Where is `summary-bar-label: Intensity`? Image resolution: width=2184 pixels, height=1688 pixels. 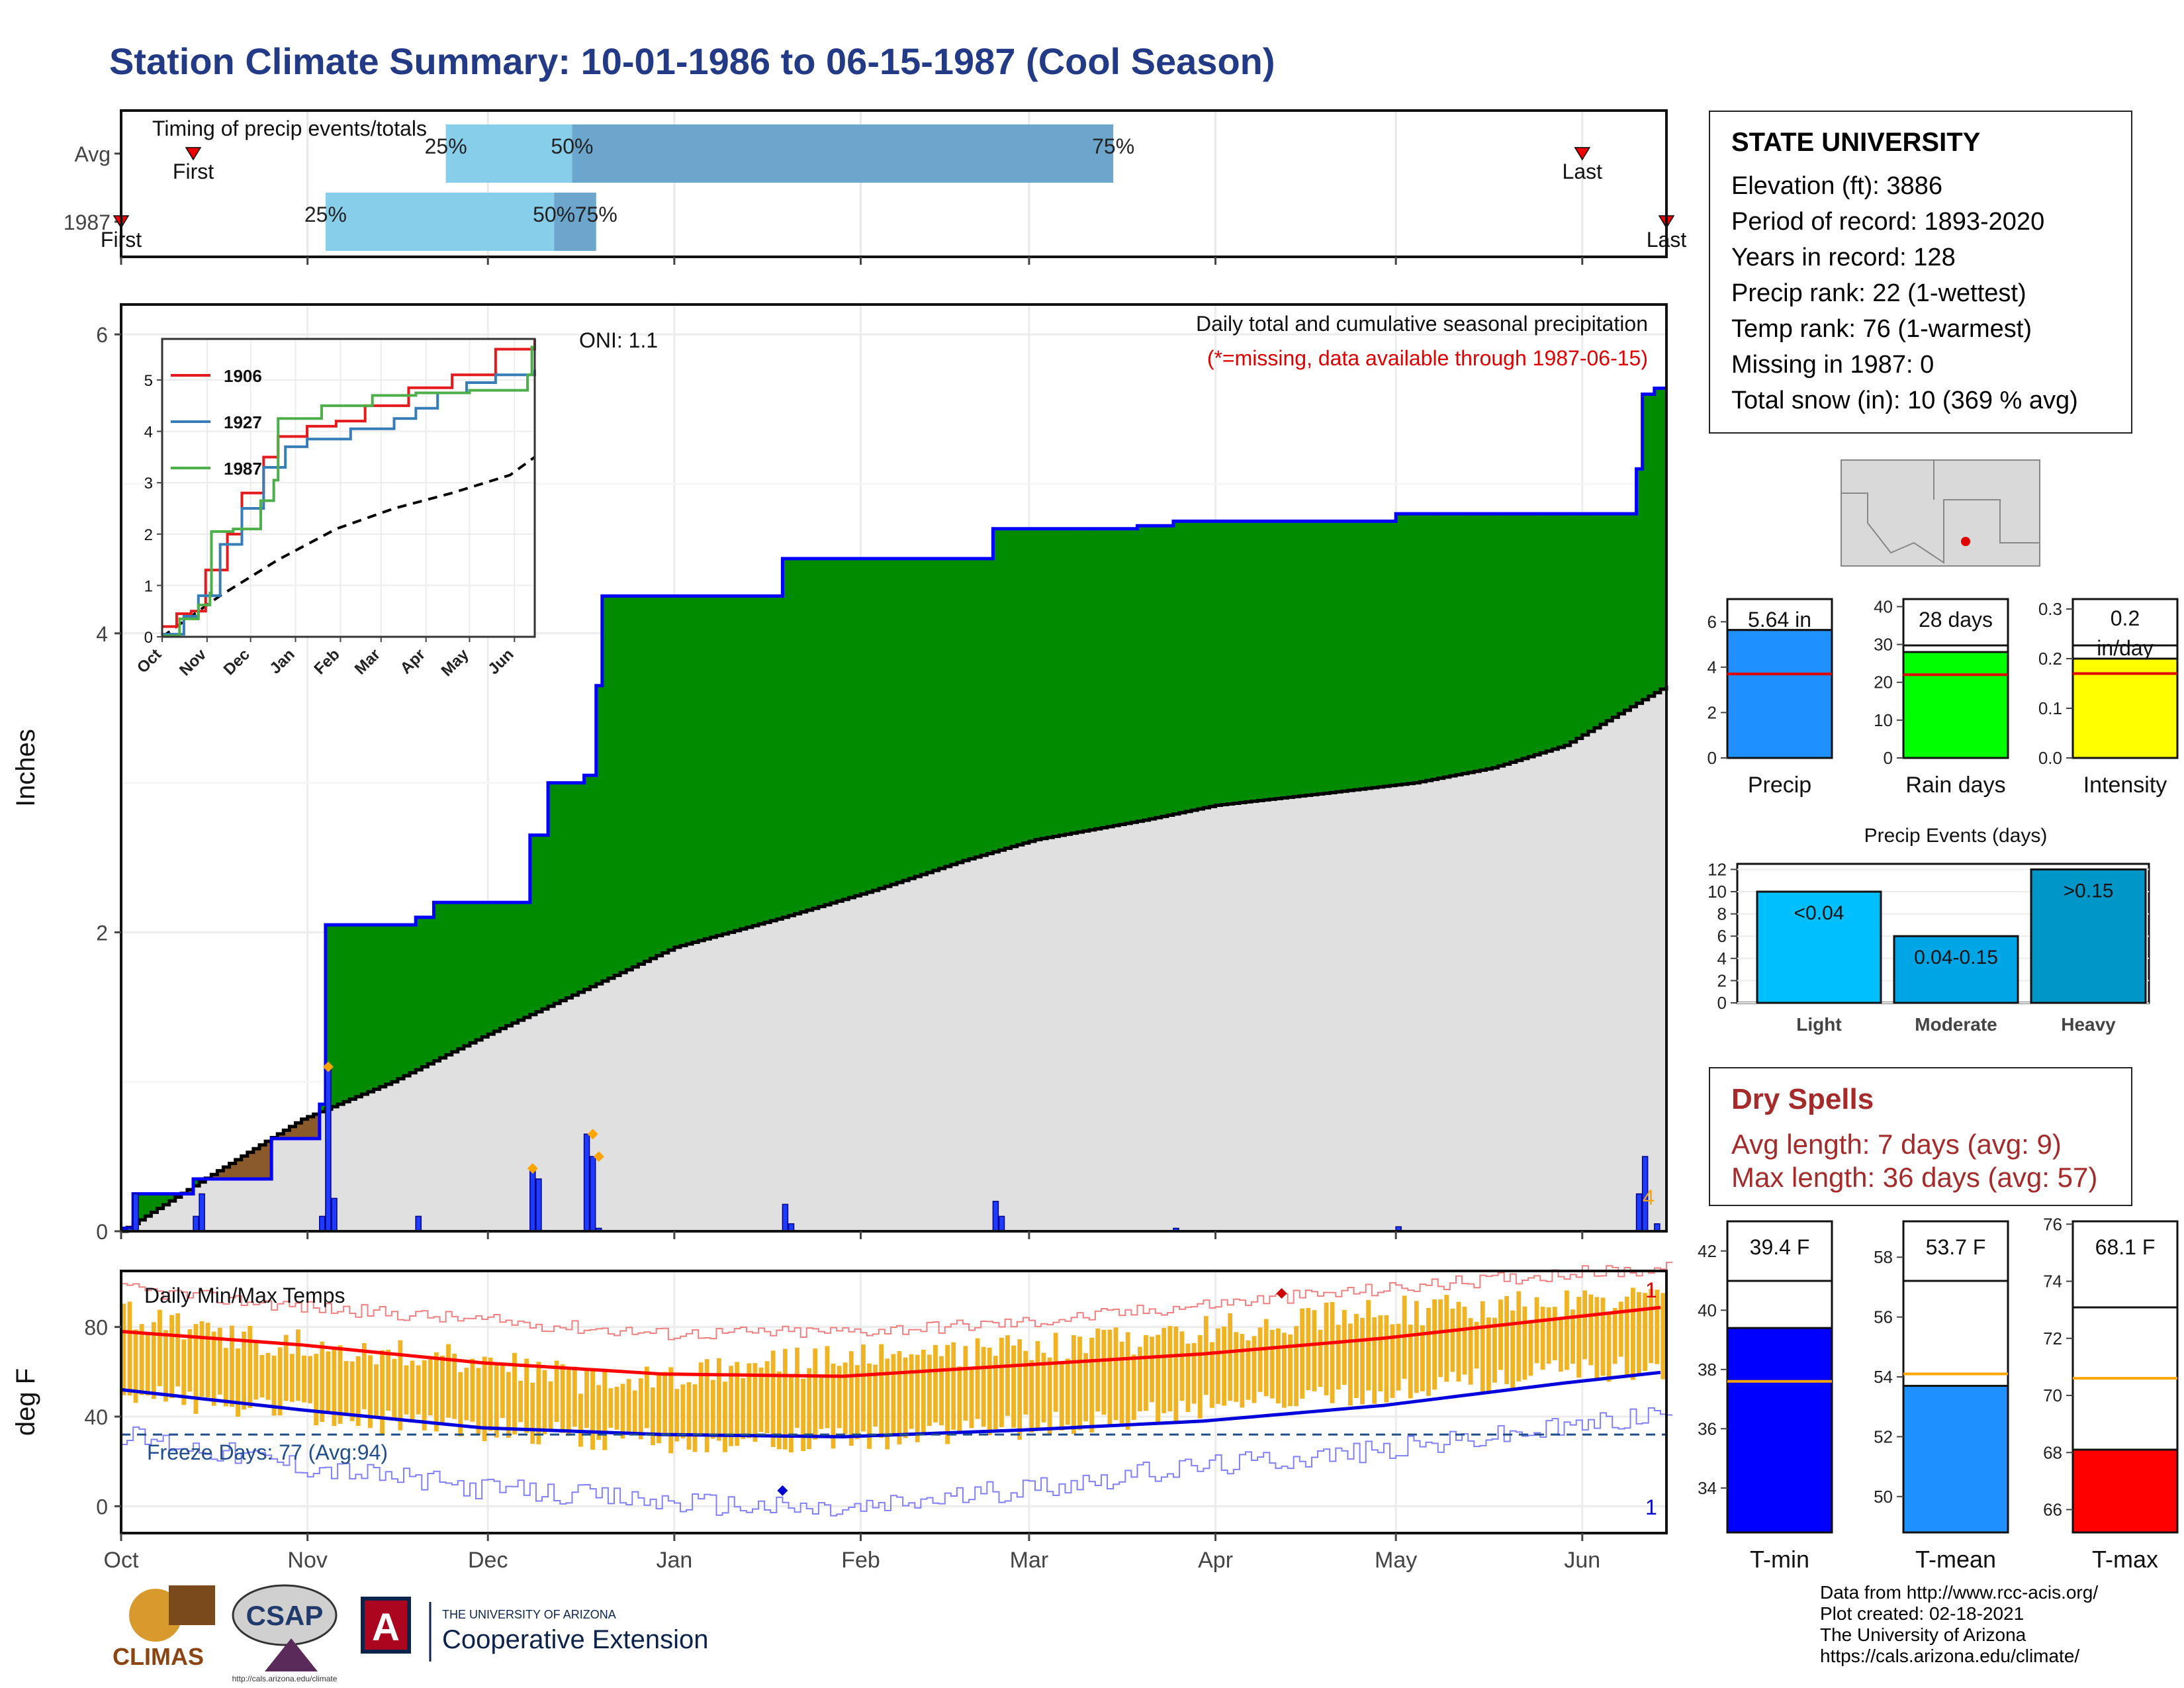
summary-bar-label: Intensity is located at coordinates (2125, 785).